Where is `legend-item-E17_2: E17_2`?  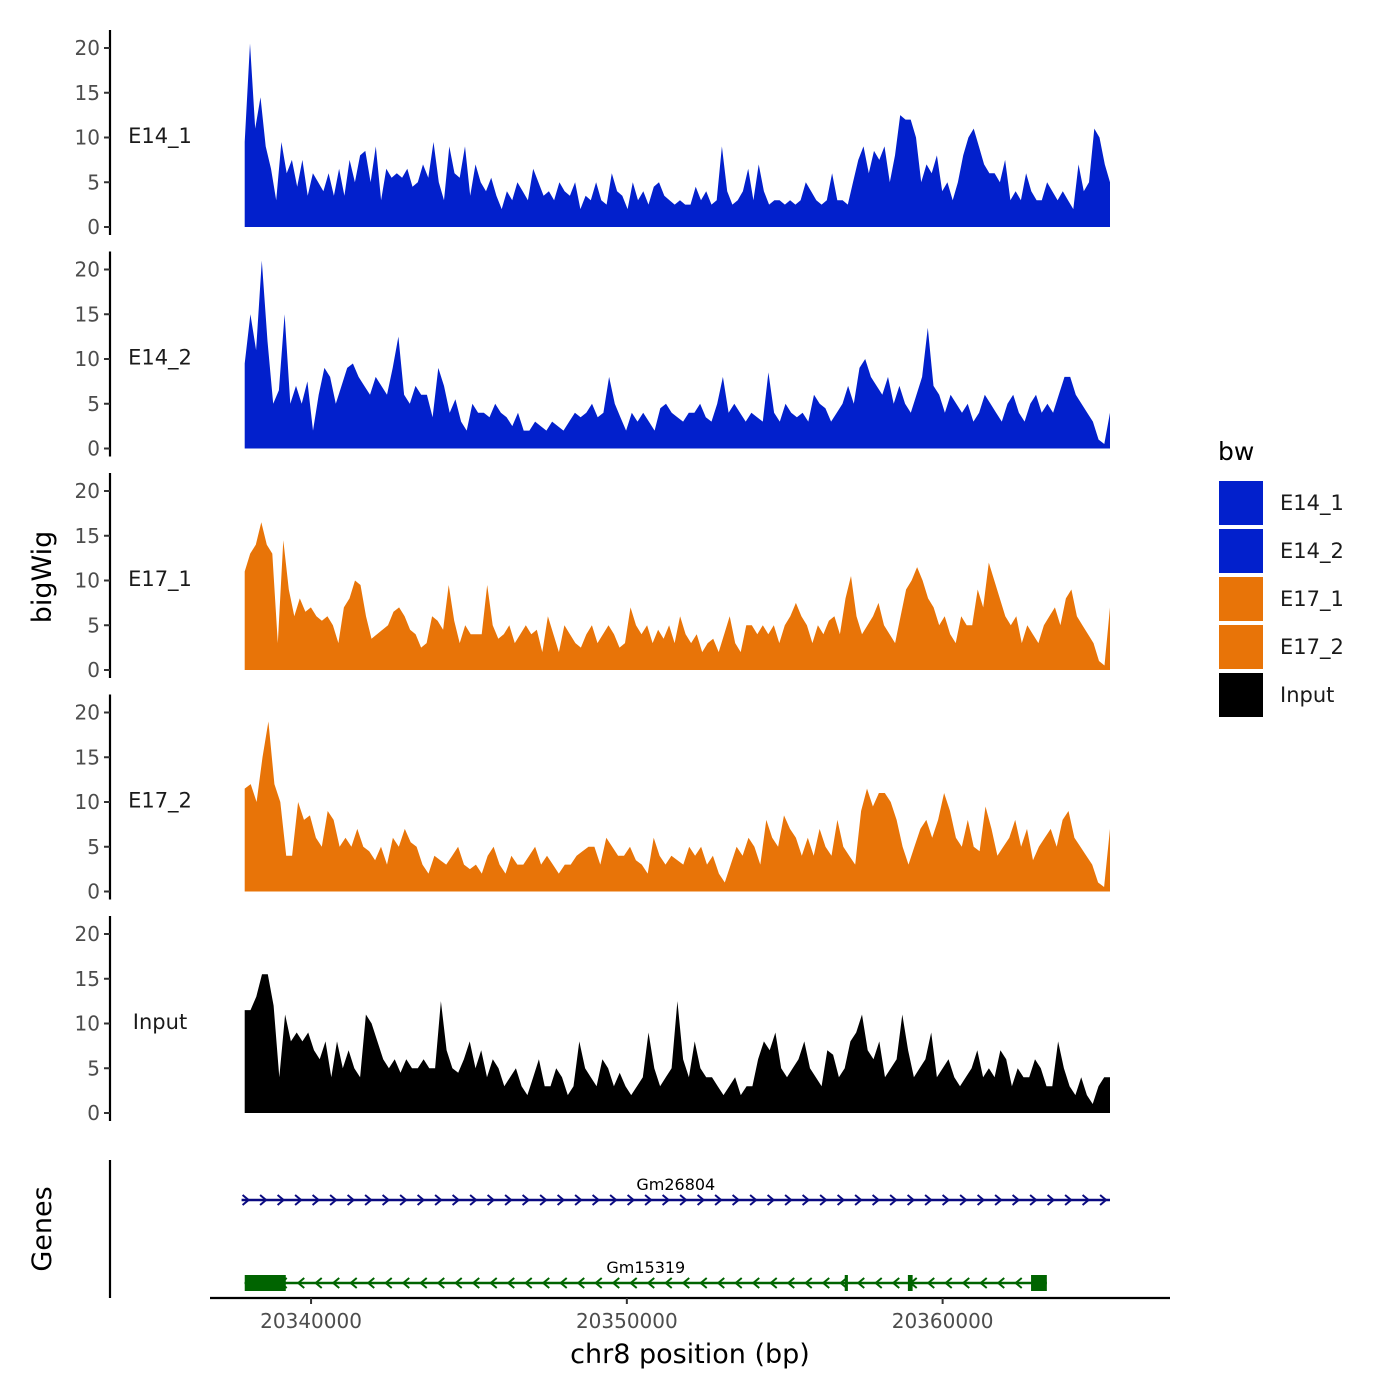
legend-item-E17_2: E17_2 is located at coordinates (1280, 647).